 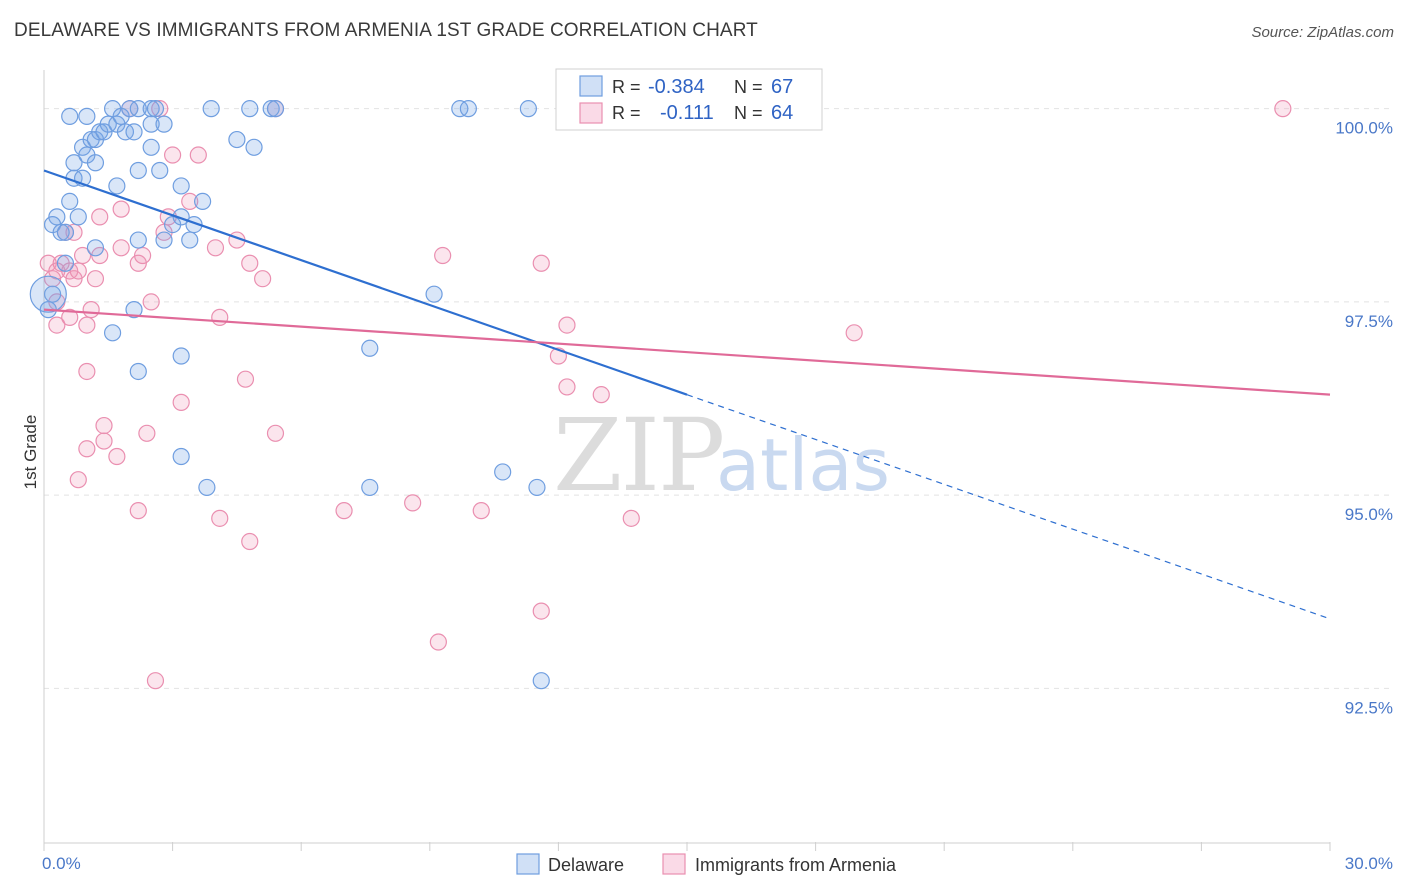 I want to click on watermark-atlas: atlas, so click(x=803, y=465).